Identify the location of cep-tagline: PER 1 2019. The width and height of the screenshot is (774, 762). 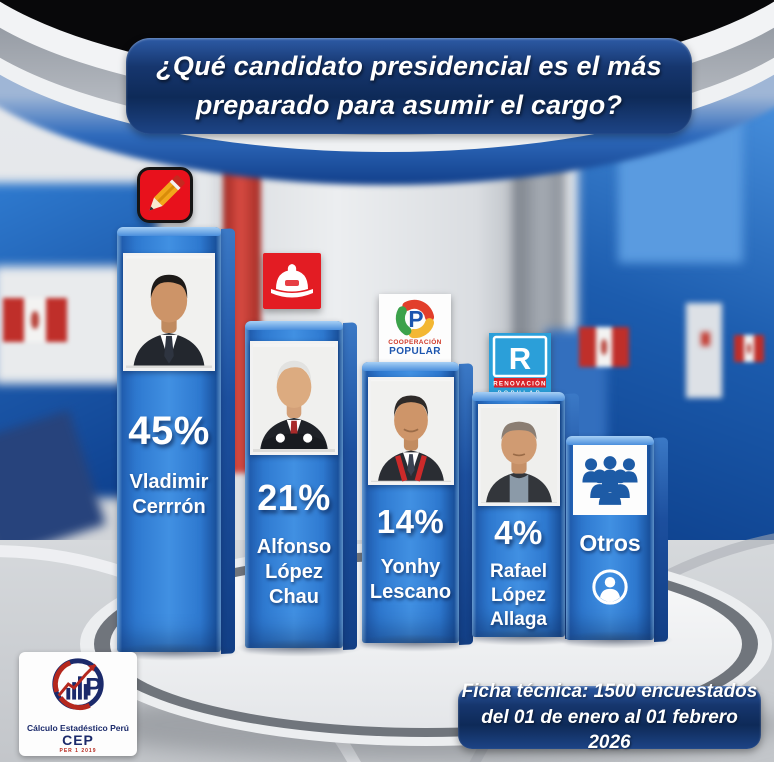
(78, 751).